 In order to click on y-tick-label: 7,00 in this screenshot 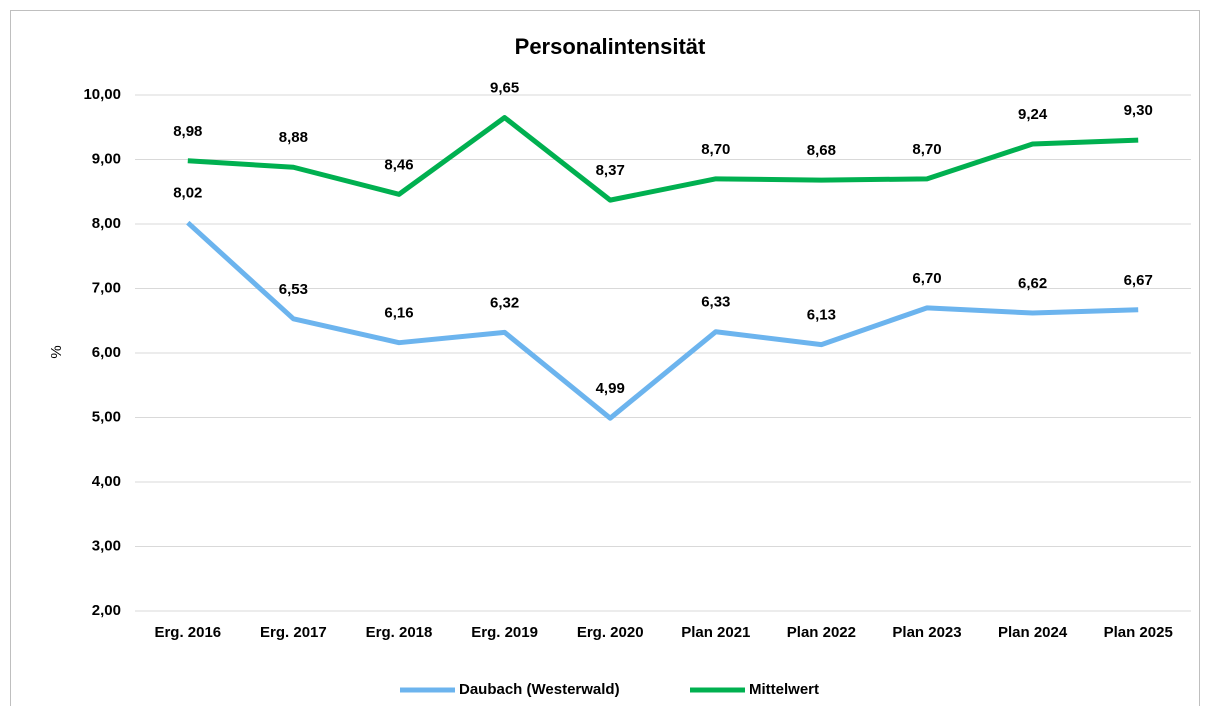, I will do `click(106, 287)`.